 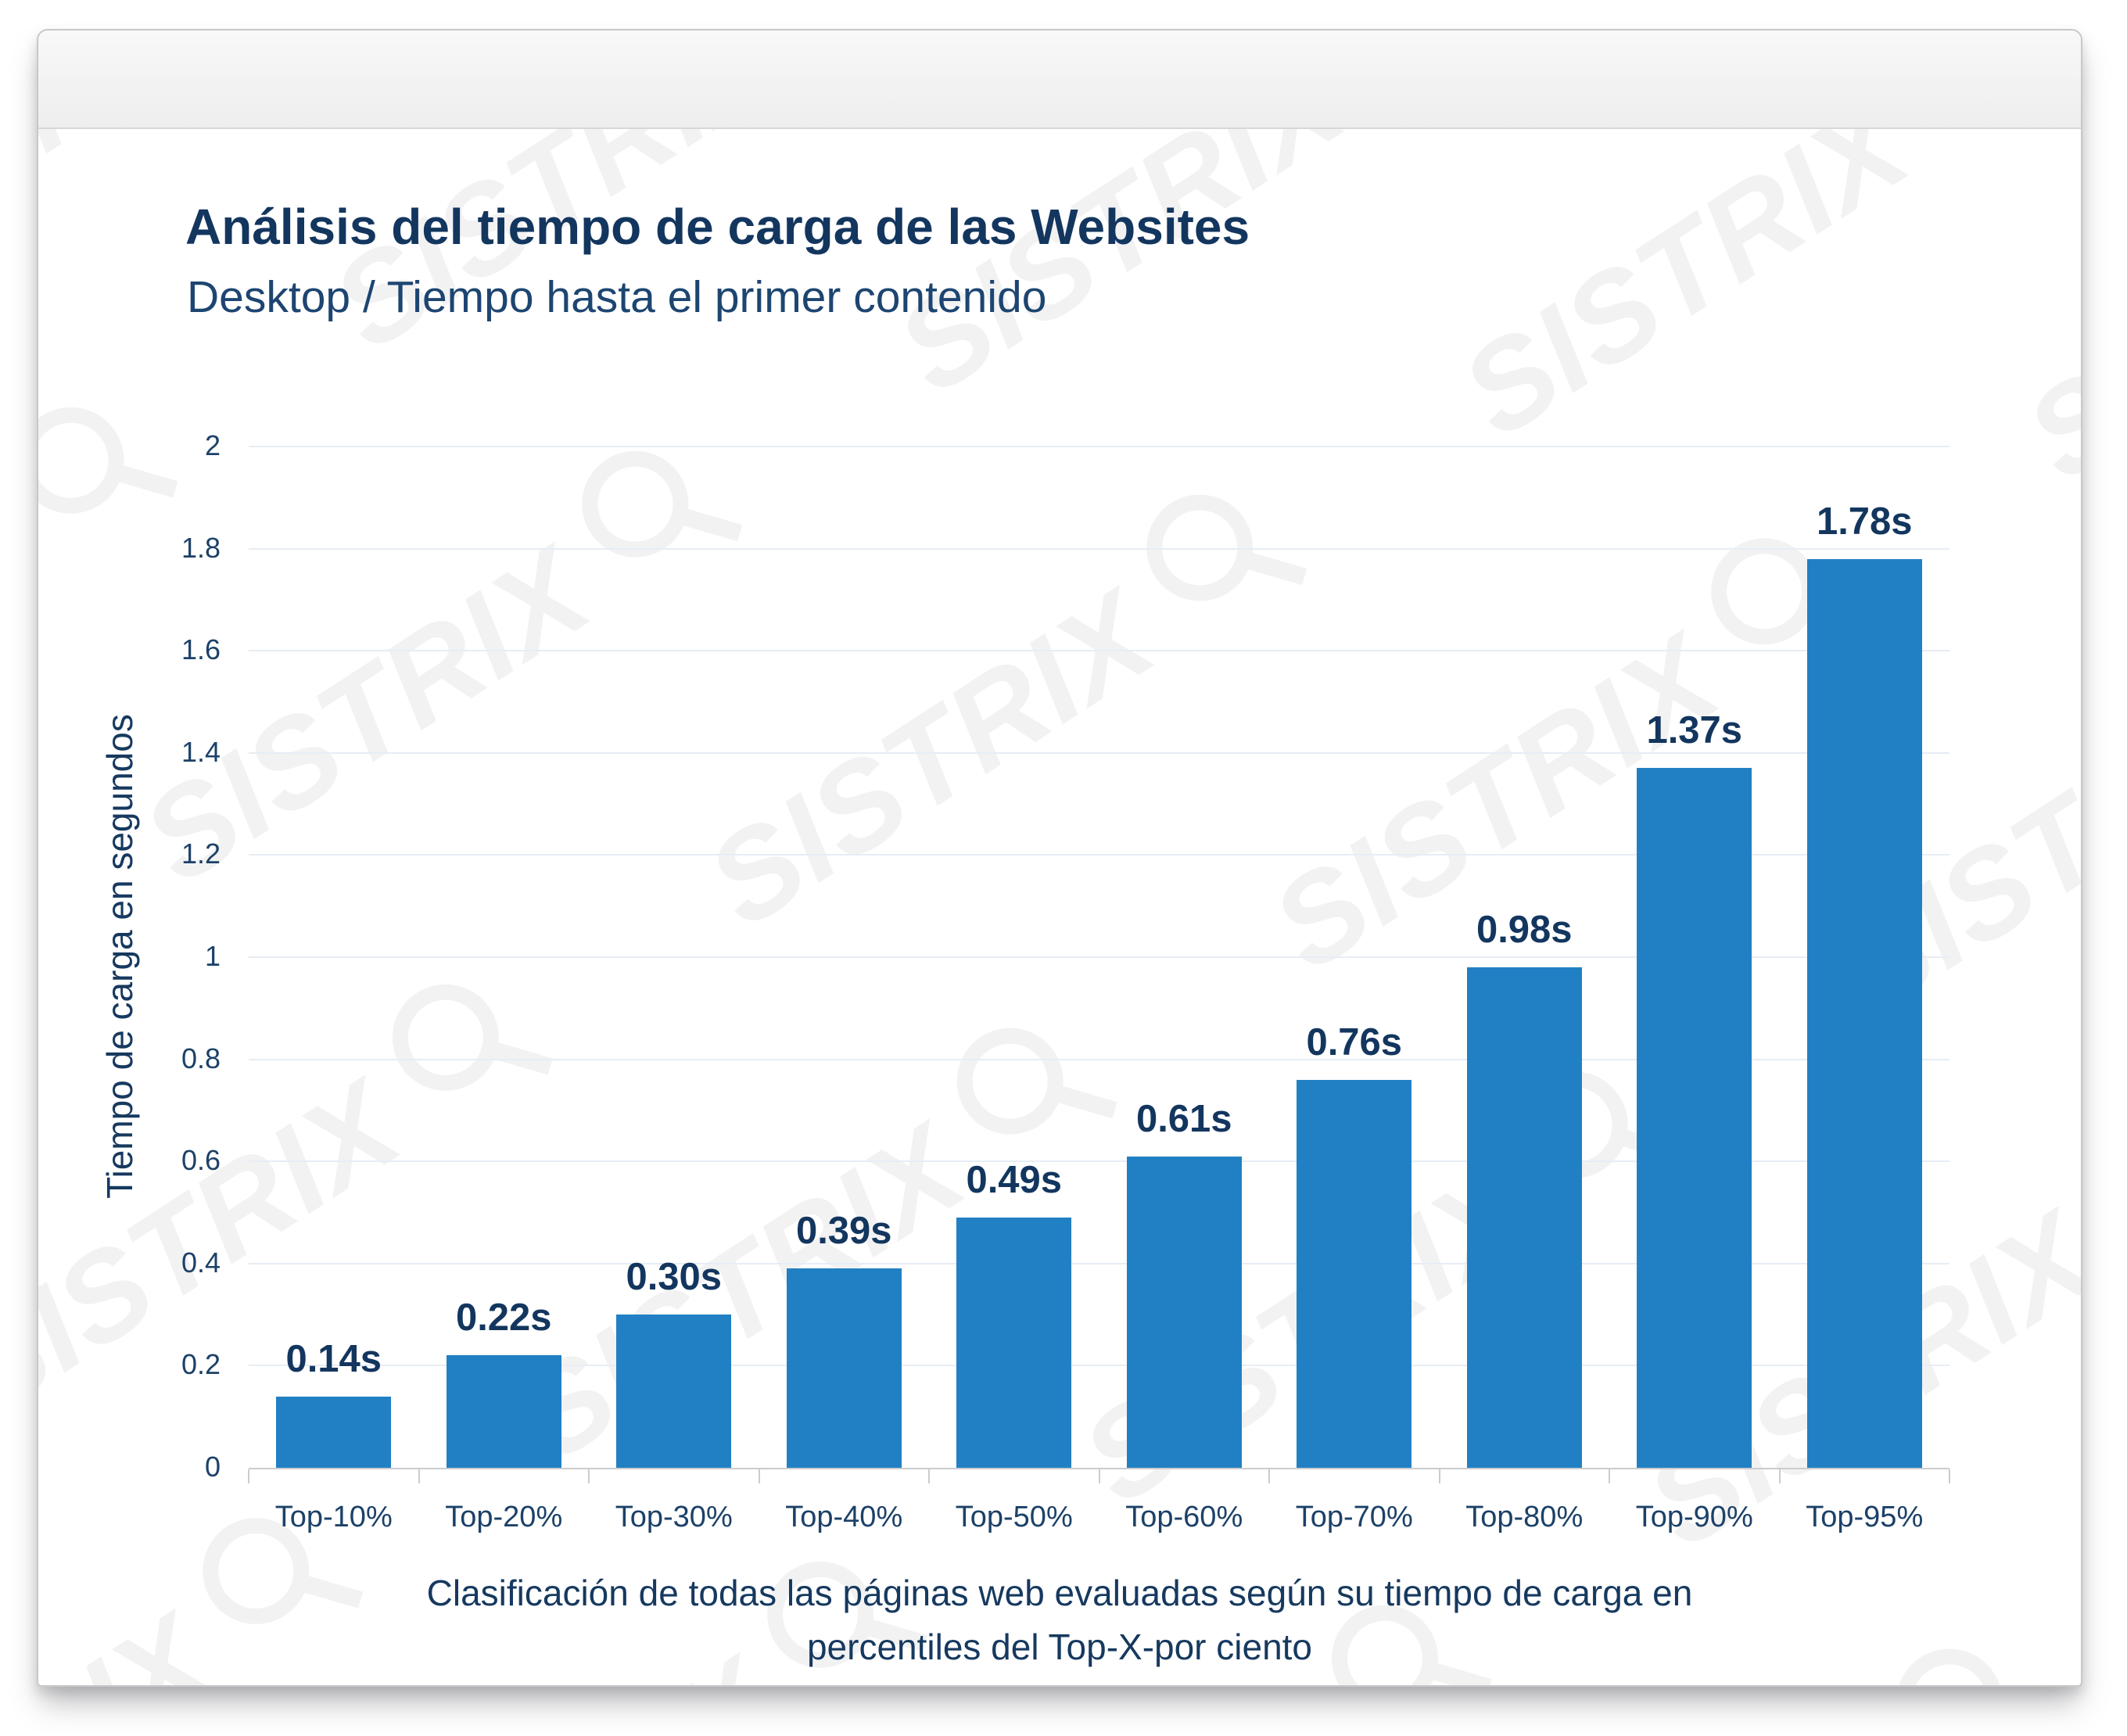 I want to click on bar-value-label: 0.22s, so click(x=503, y=1318).